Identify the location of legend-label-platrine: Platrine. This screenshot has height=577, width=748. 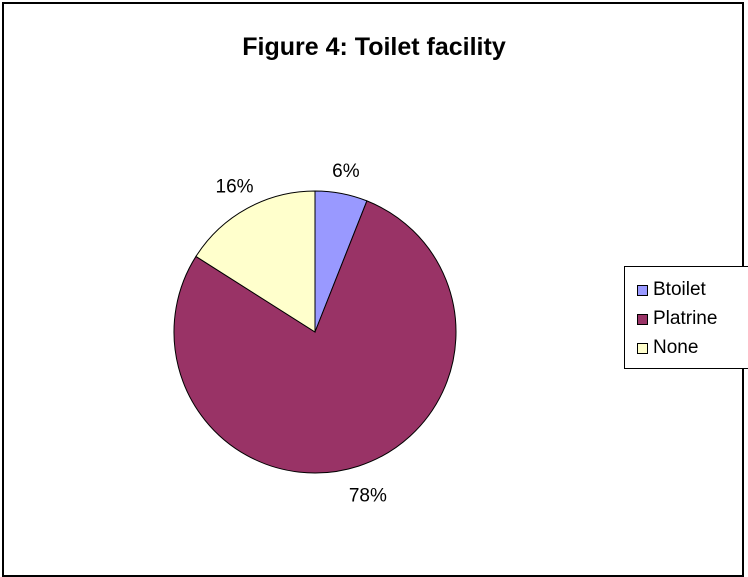
(685, 318).